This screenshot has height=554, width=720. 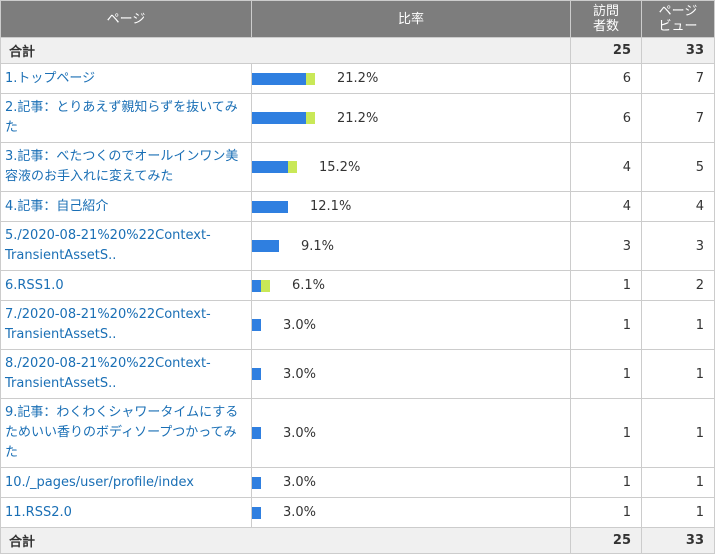 I want to click on page-link: 11.RSS2.0, so click(x=38, y=512).